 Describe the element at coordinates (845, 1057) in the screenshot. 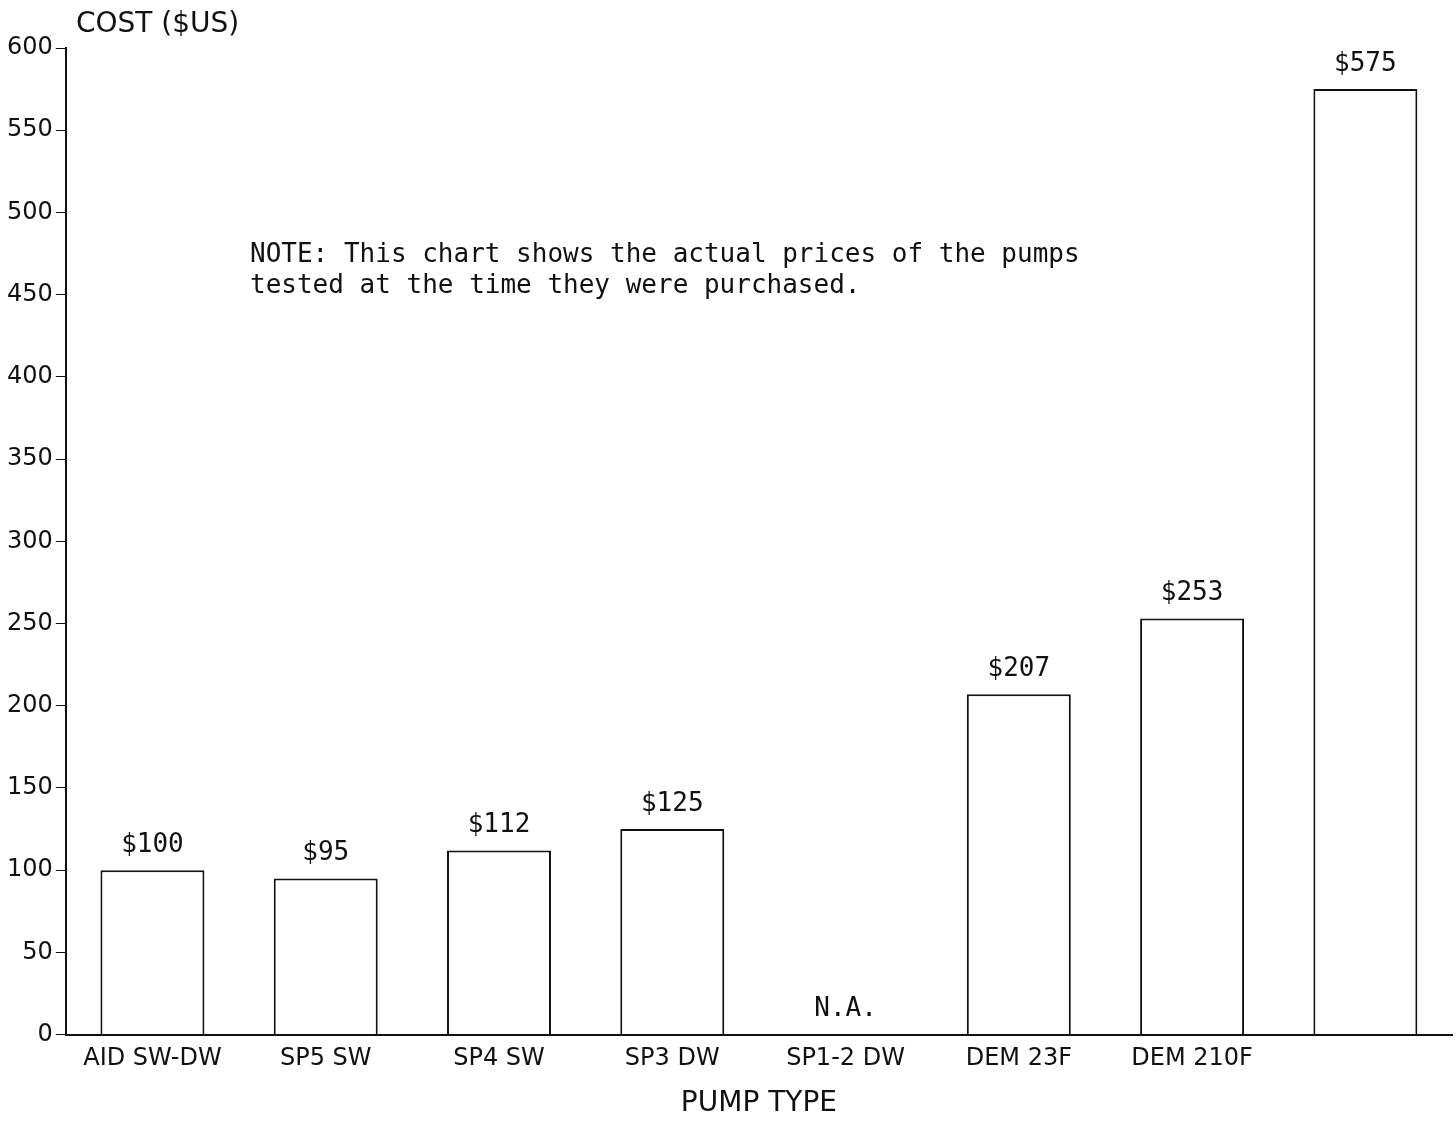

I see `x-tick-label: SP1-2 DW` at that location.